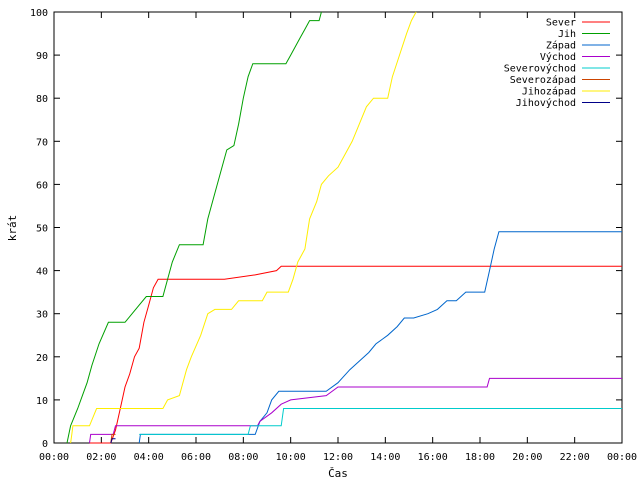 The image size is (640, 480). I want to click on x-tick-label: 16:00, so click(433, 457).